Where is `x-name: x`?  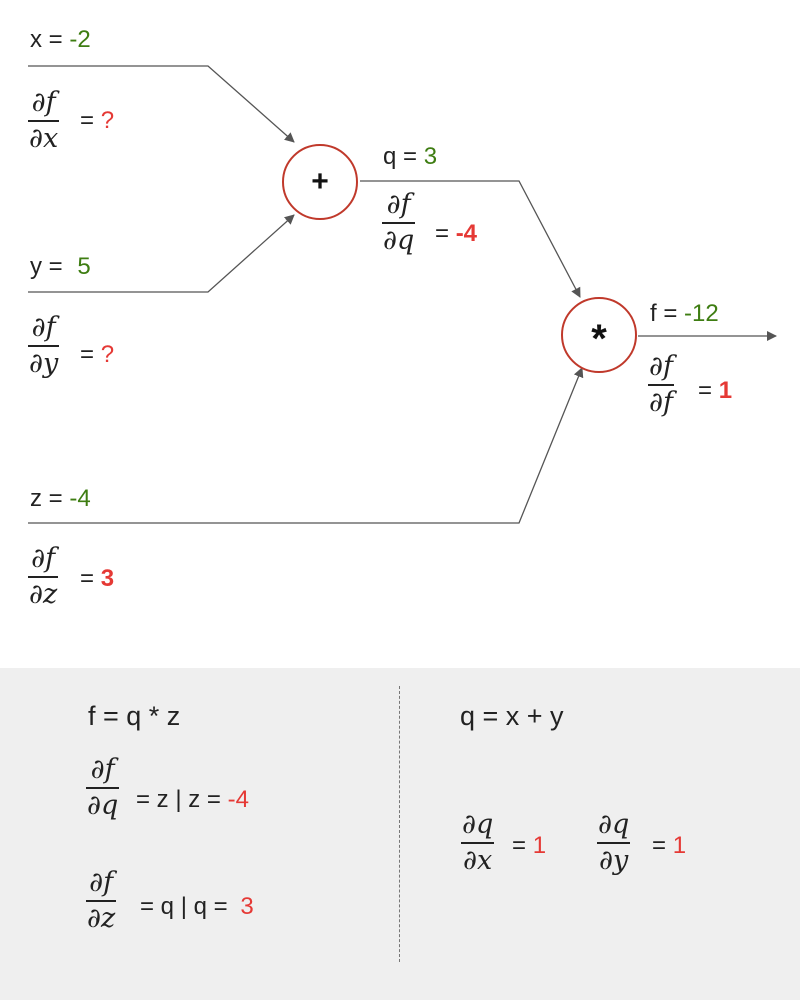 x-name: x is located at coordinates (36, 39).